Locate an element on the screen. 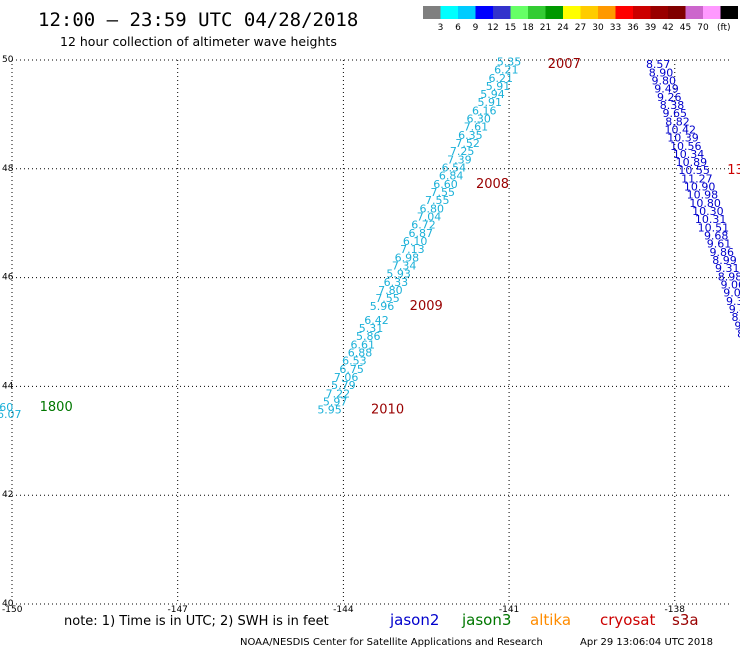 Image resolution: width=740 pixels, height=650 pixels. pass-number-label: 2008 is located at coordinates (492, 184).